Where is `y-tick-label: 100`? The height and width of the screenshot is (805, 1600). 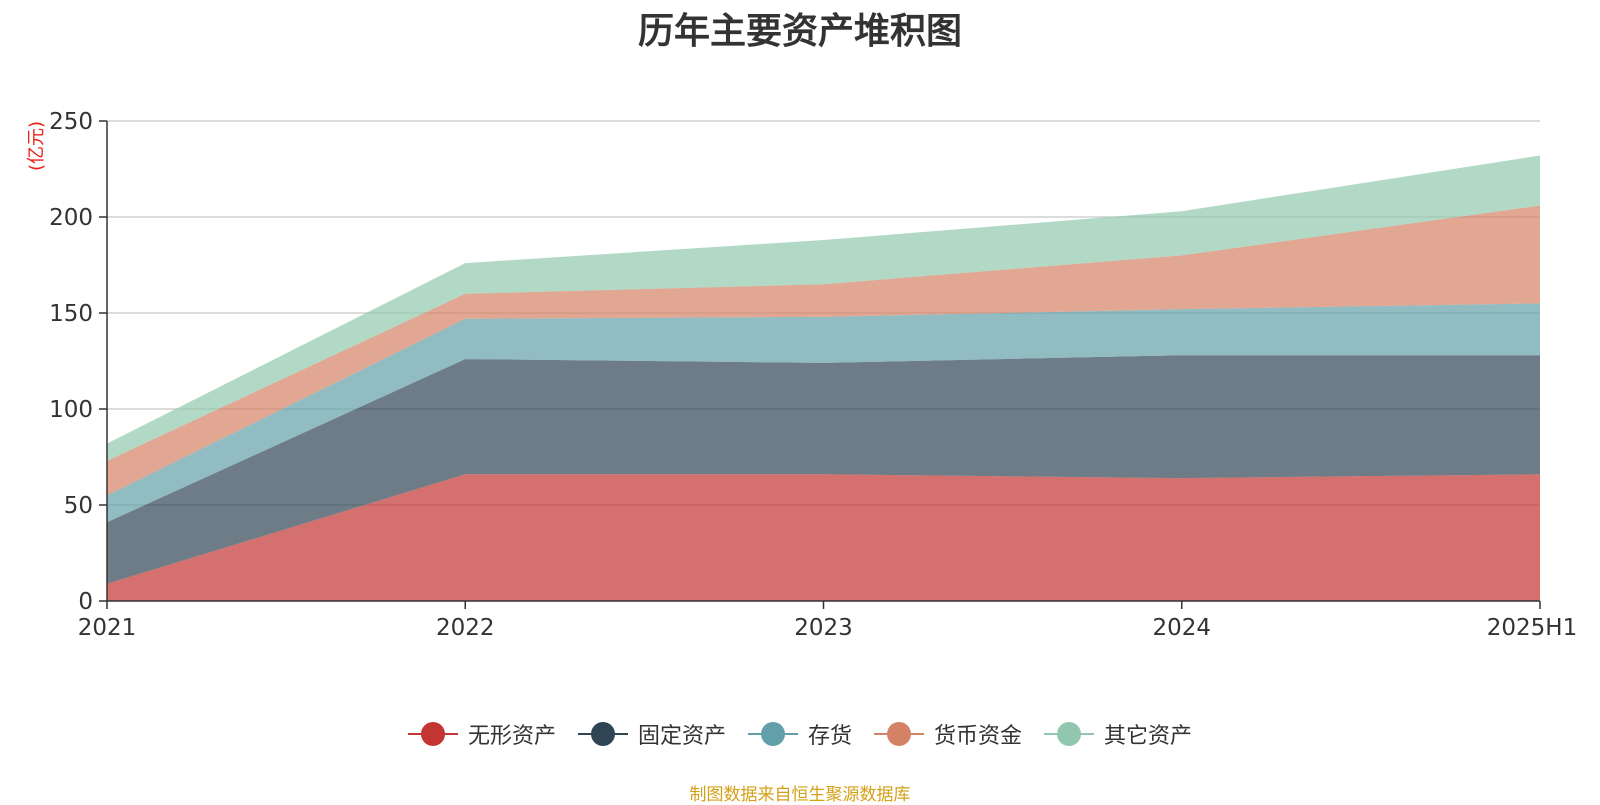
y-tick-label: 100 is located at coordinates (71, 410).